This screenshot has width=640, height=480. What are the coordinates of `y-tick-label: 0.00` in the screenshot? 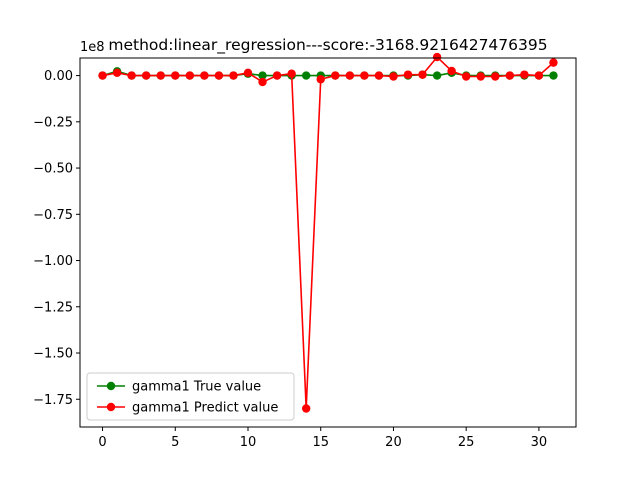 It's located at (58, 76).